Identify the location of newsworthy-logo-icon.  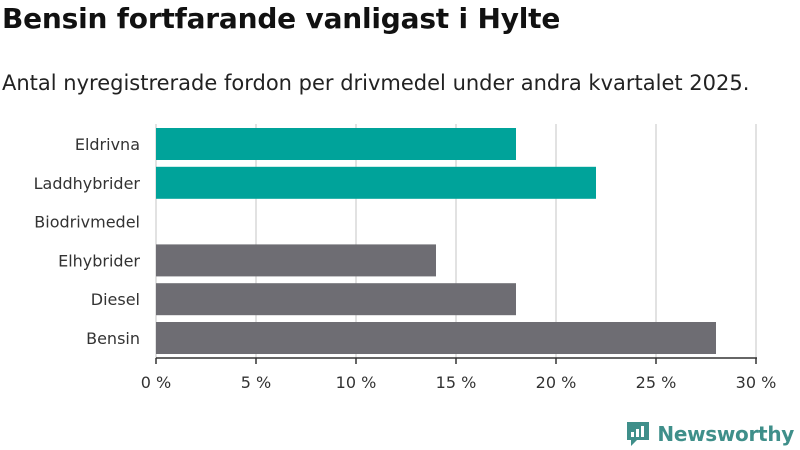
(638, 434).